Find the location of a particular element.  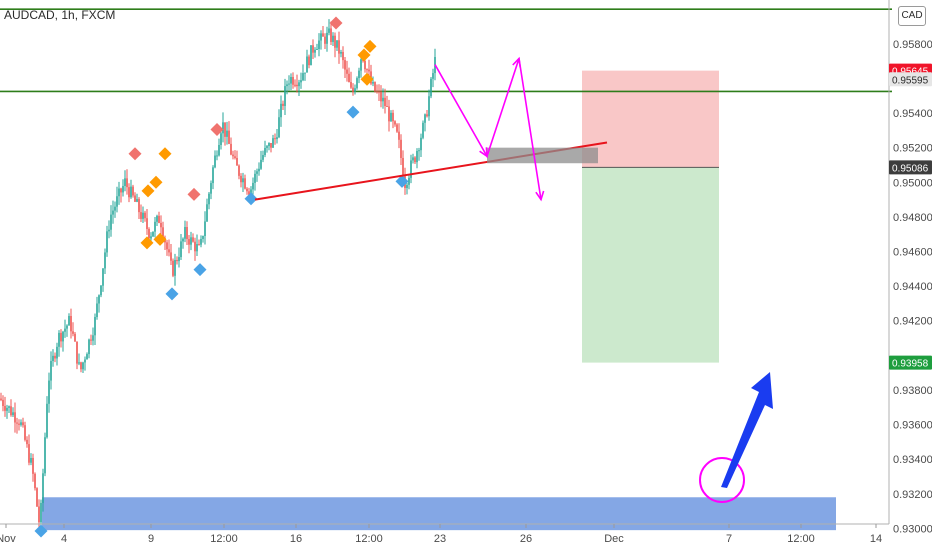

currency-badge: CAD is located at coordinates (912, 16).